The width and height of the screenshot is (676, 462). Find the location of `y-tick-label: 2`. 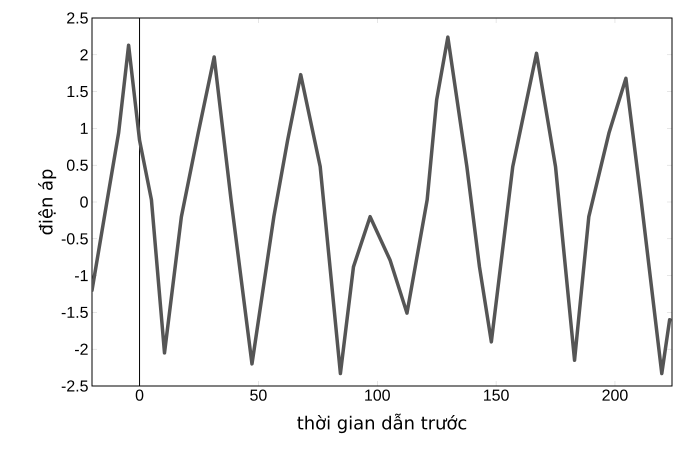

y-tick-label: 2 is located at coordinates (84, 54).